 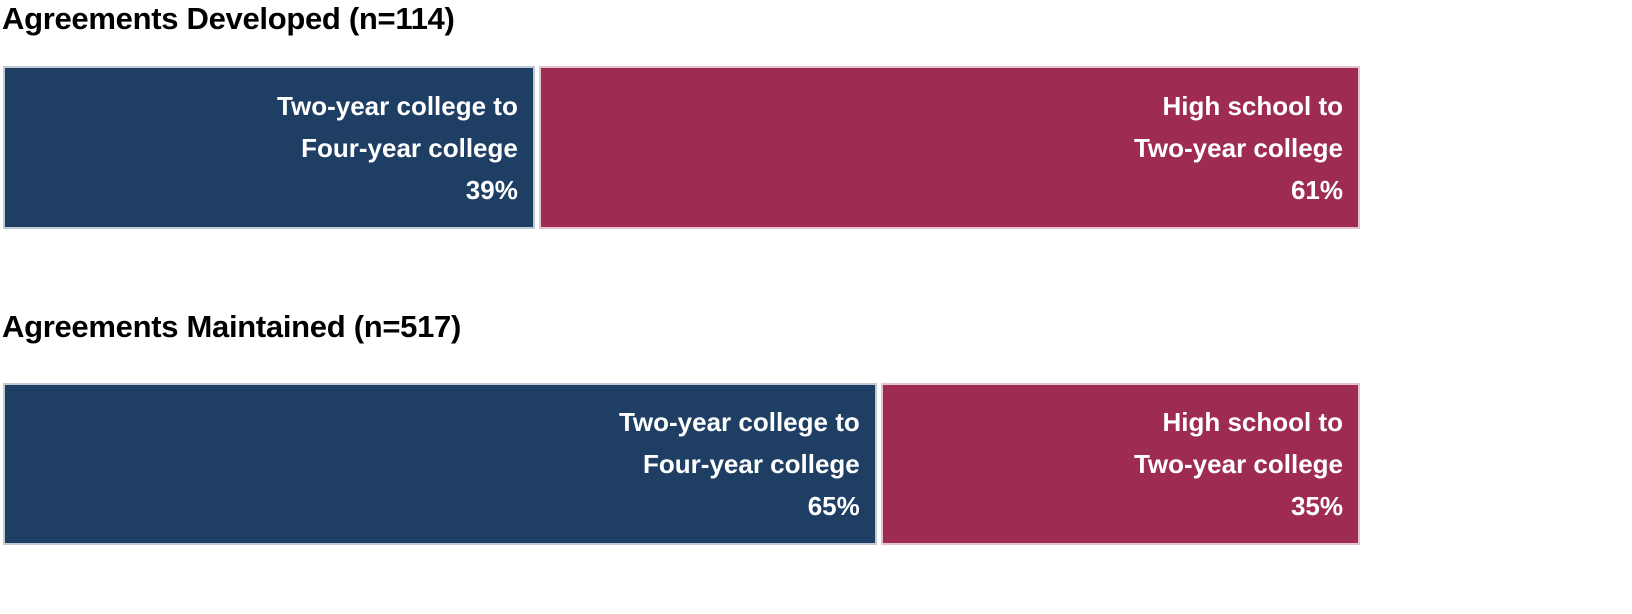 I want to click on segment-value-label: 61%, so click(x=1316, y=189).